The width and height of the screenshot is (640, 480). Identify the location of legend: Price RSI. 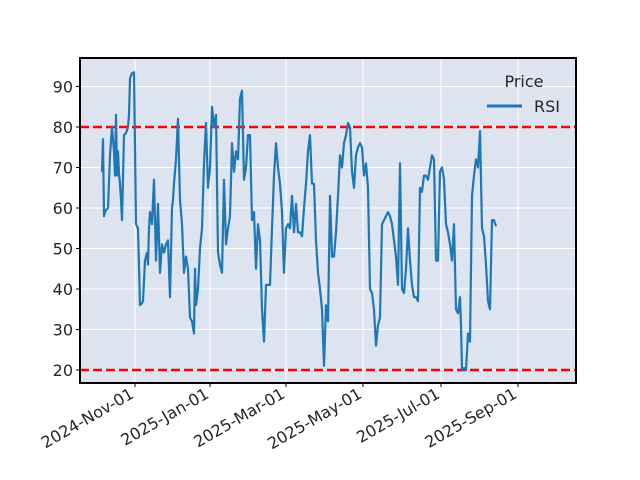
(523, 94).